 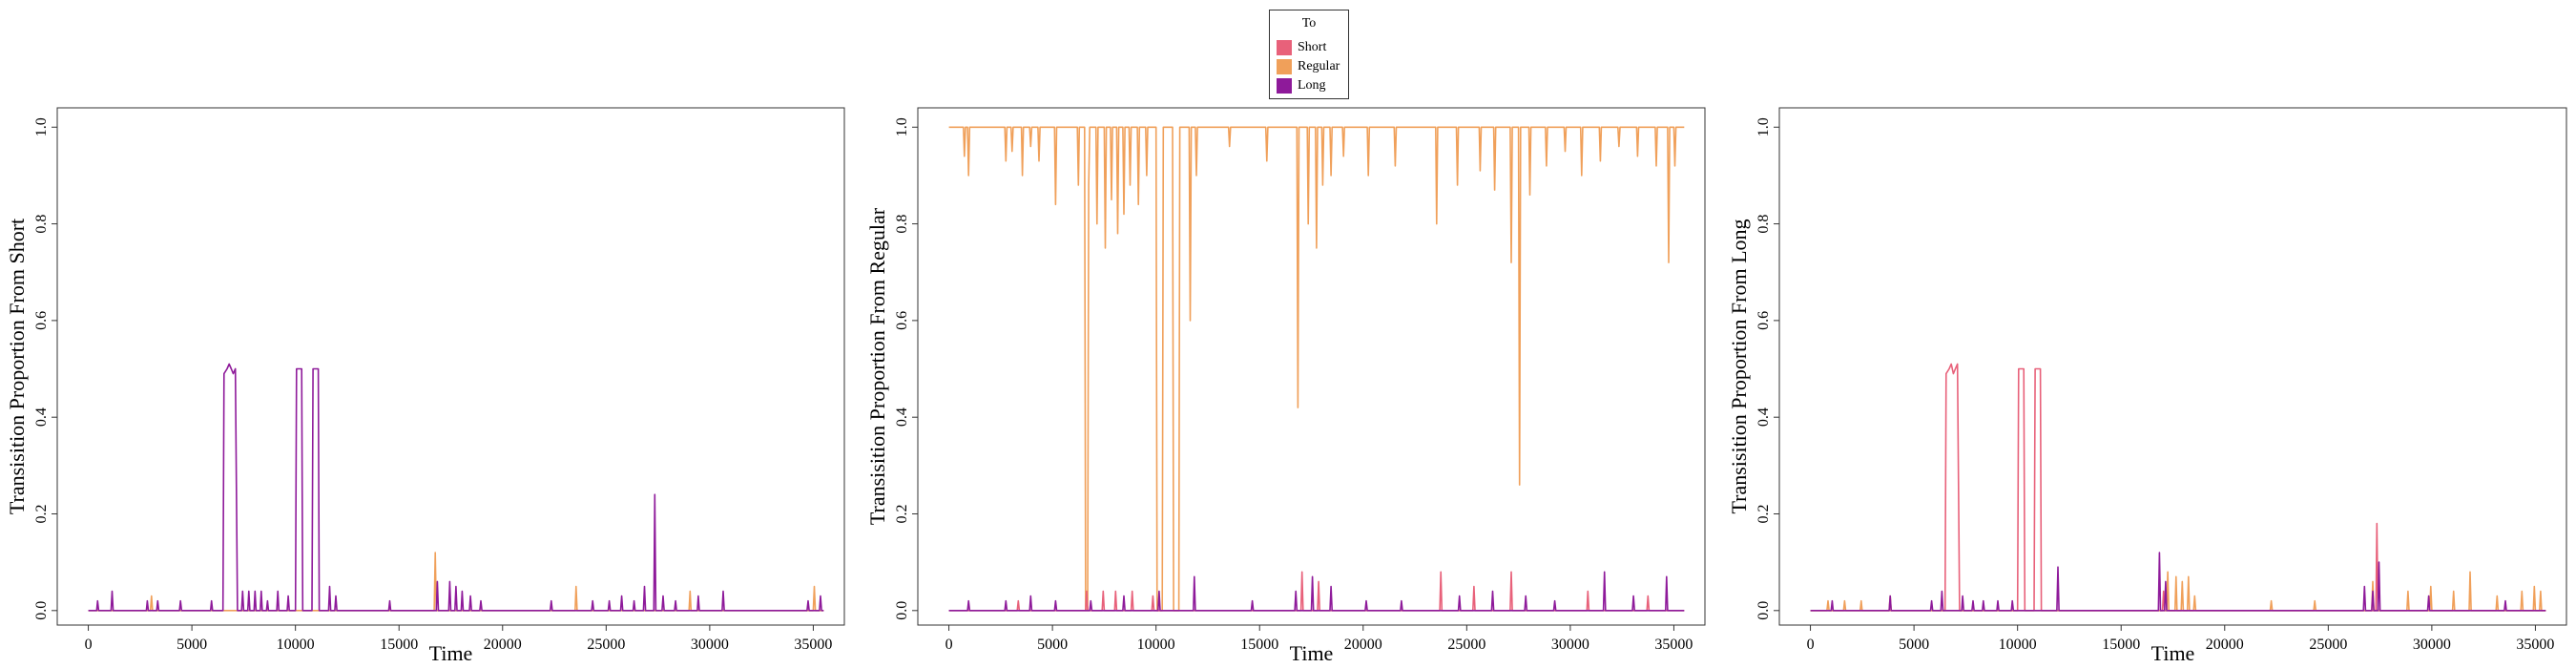 What do you see at coordinates (877, 366) in the screenshot?
I see `y-axis-title: Transisition Proportion From Regular` at bounding box center [877, 366].